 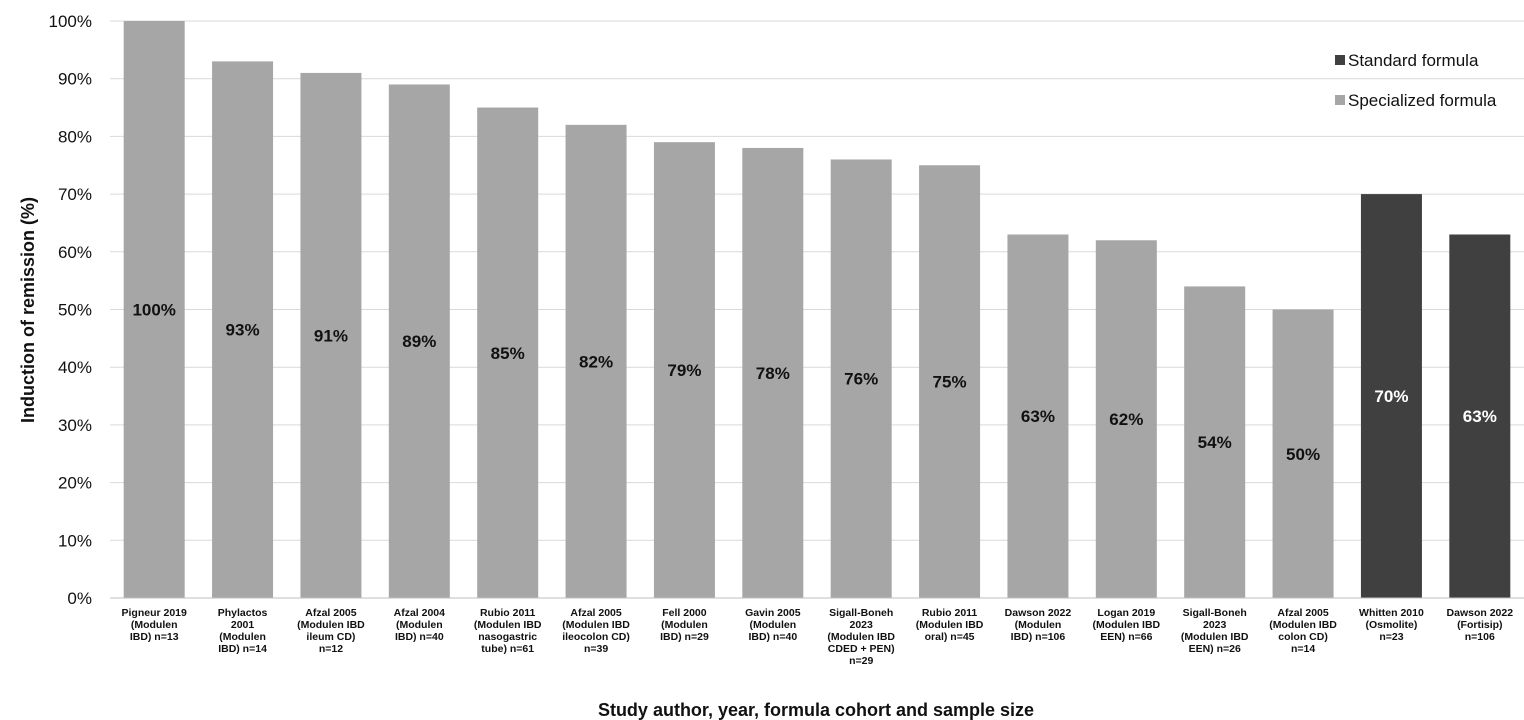 What do you see at coordinates (1340, 60) in the screenshot?
I see `legend-swatch-standard` at bounding box center [1340, 60].